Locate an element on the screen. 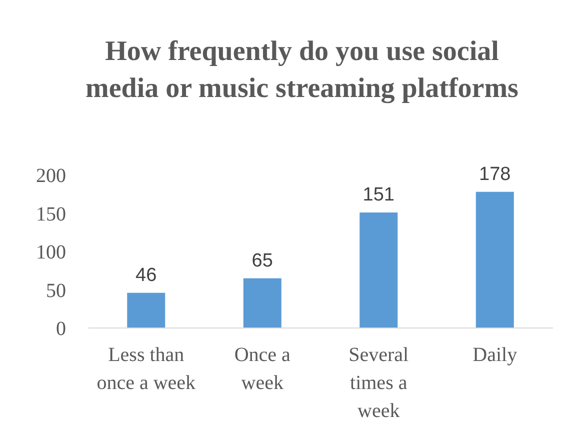  x-tick-label: Less than once a week is located at coordinates (146, 369).